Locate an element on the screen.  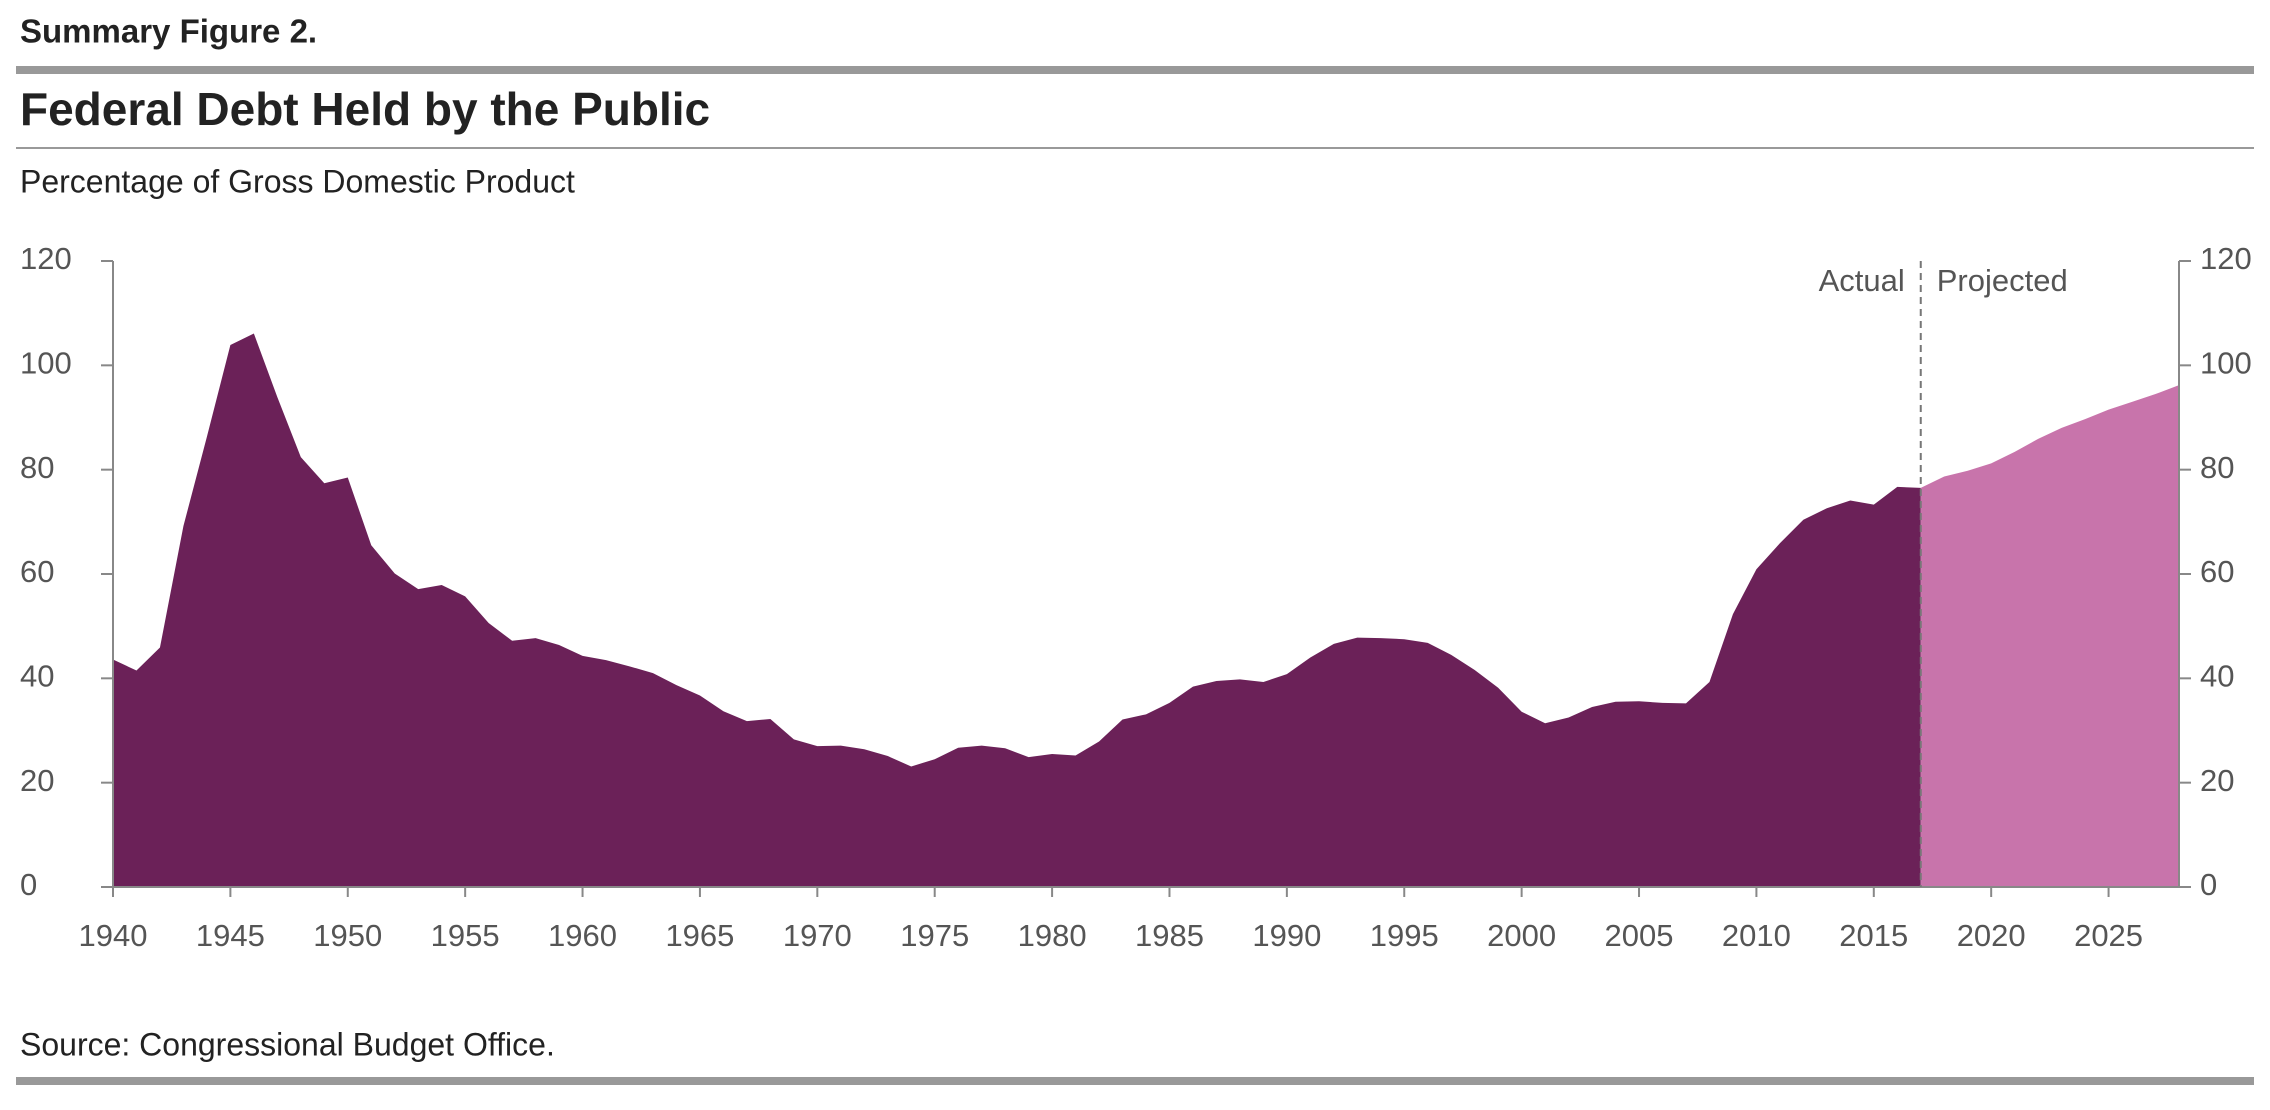
x-tick-label: 1940 is located at coordinates (113, 935).